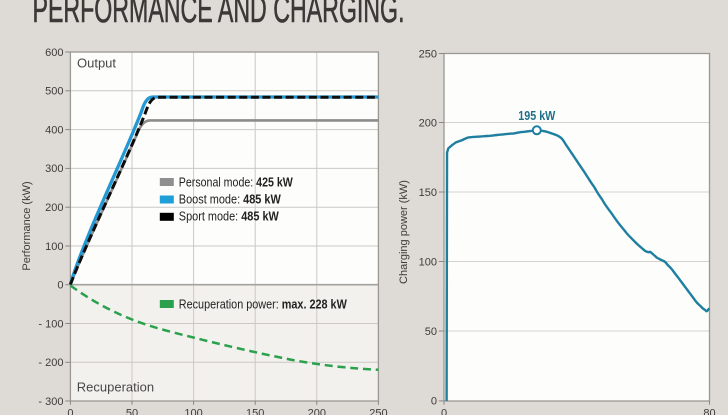  What do you see at coordinates (54, 53) in the screenshot?
I see `svg-text: 600` at bounding box center [54, 53].